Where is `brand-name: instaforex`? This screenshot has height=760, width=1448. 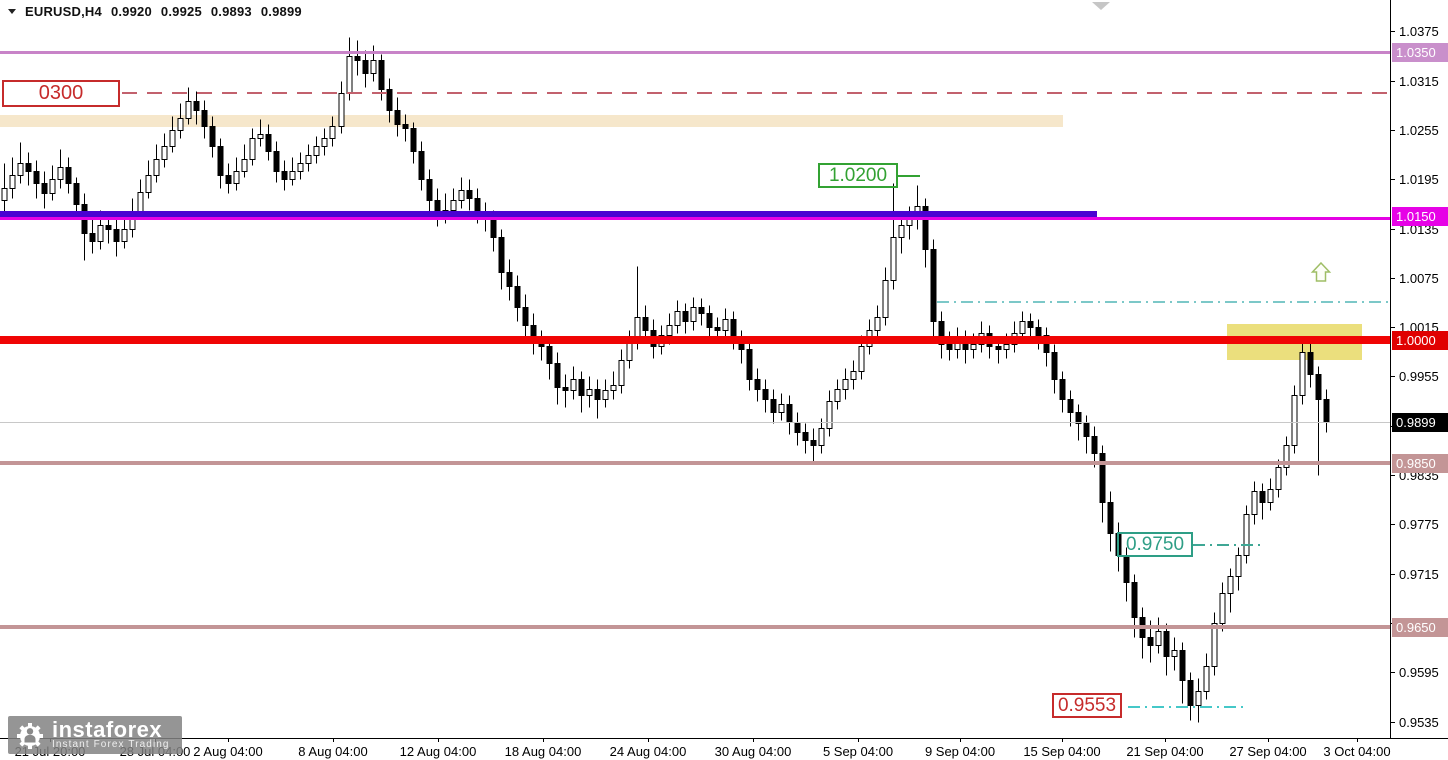
brand-name: instaforex is located at coordinates (107, 729).